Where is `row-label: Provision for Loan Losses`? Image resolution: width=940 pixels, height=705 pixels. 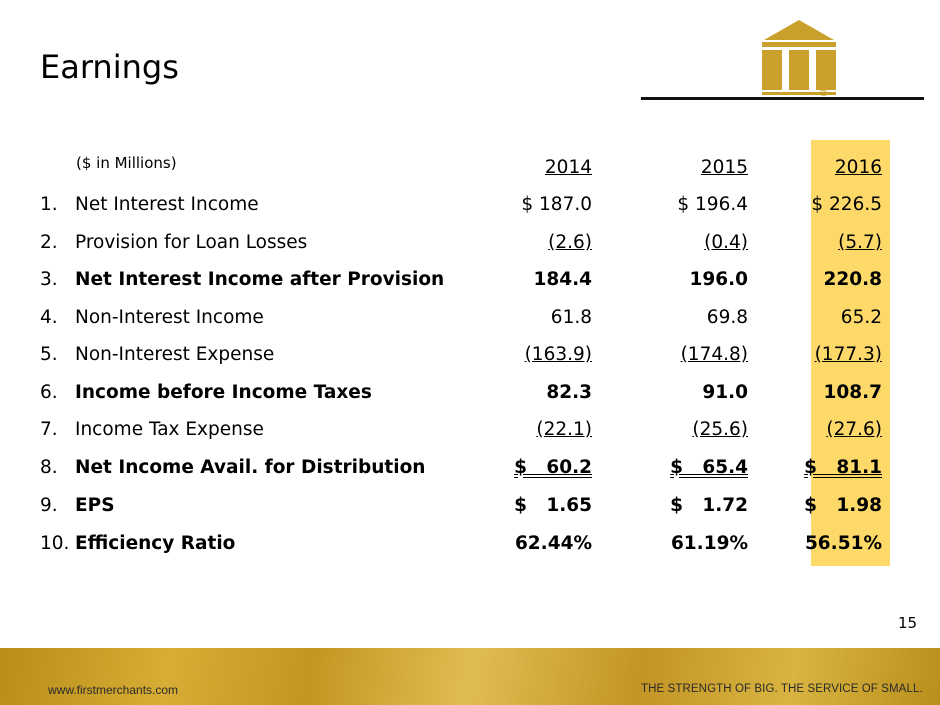 row-label: Provision for Loan Losses is located at coordinates (191, 242).